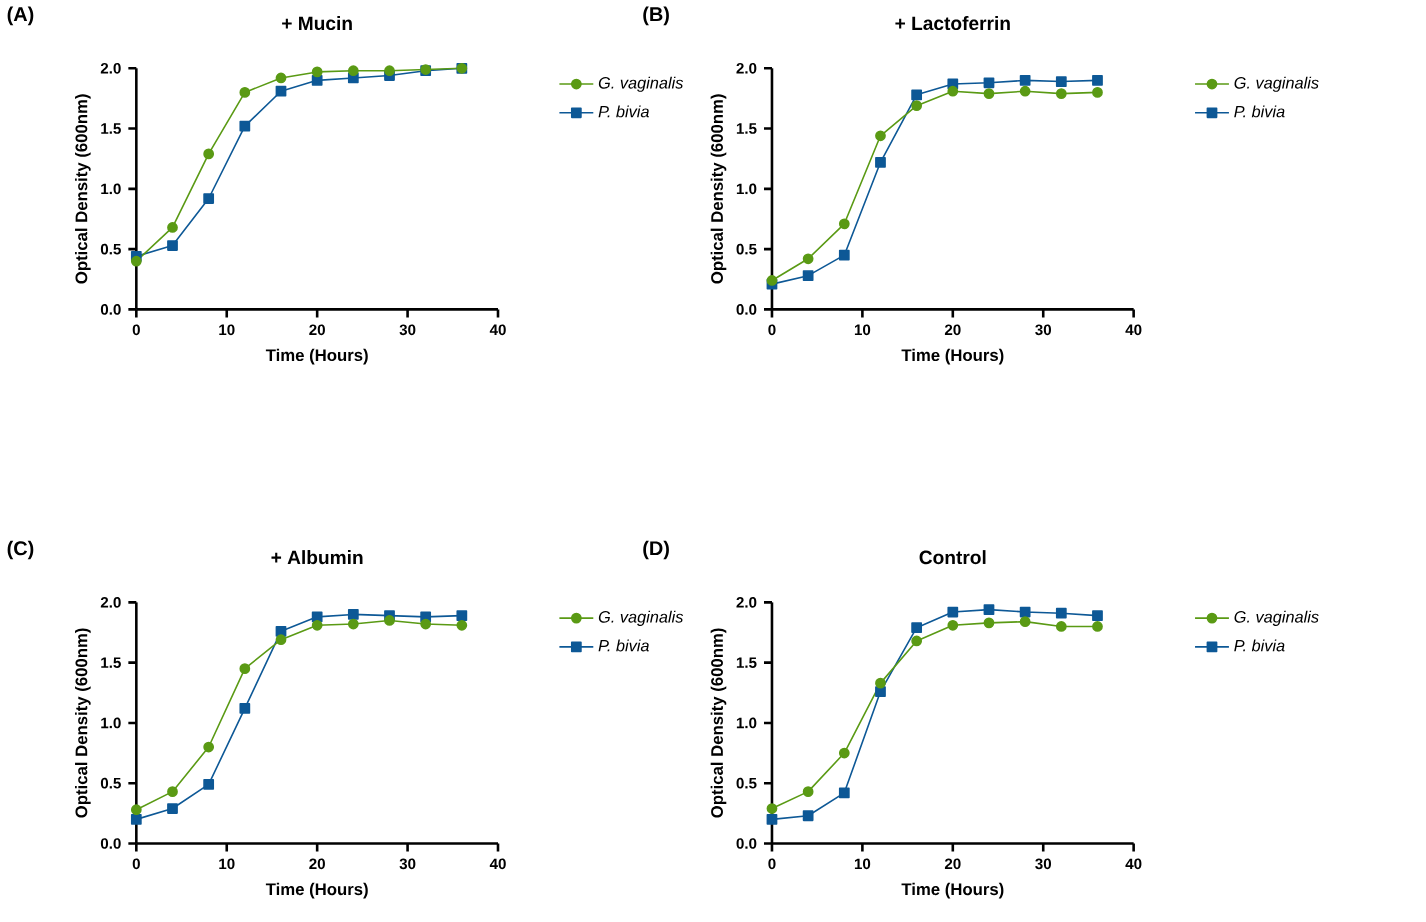  I want to click on chart-title: + Lactoferrin, so click(952, 23).